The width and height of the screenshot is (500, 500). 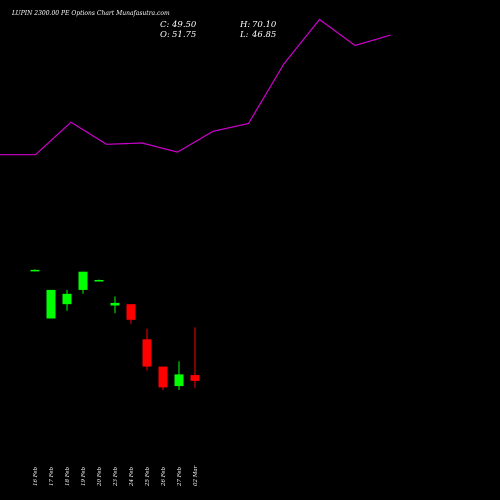 What do you see at coordinates (36, 476) in the screenshot?
I see `x-tick-label: 16 Feb` at bounding box center [36, 476].